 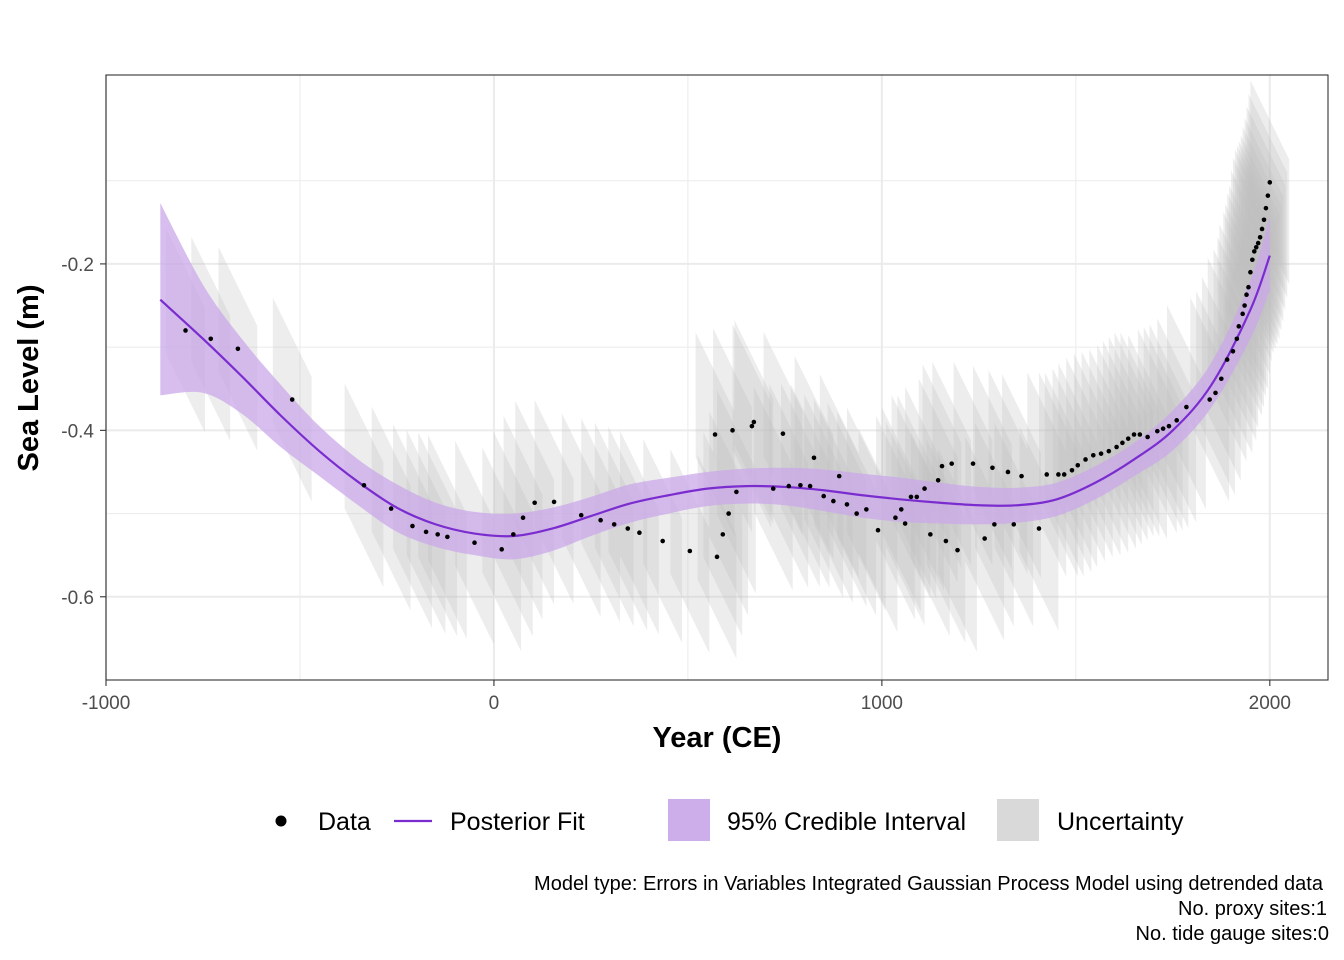 I want to click on caption-proxy-sites: No. proxy sites:1, so click(x=1252, y=909).